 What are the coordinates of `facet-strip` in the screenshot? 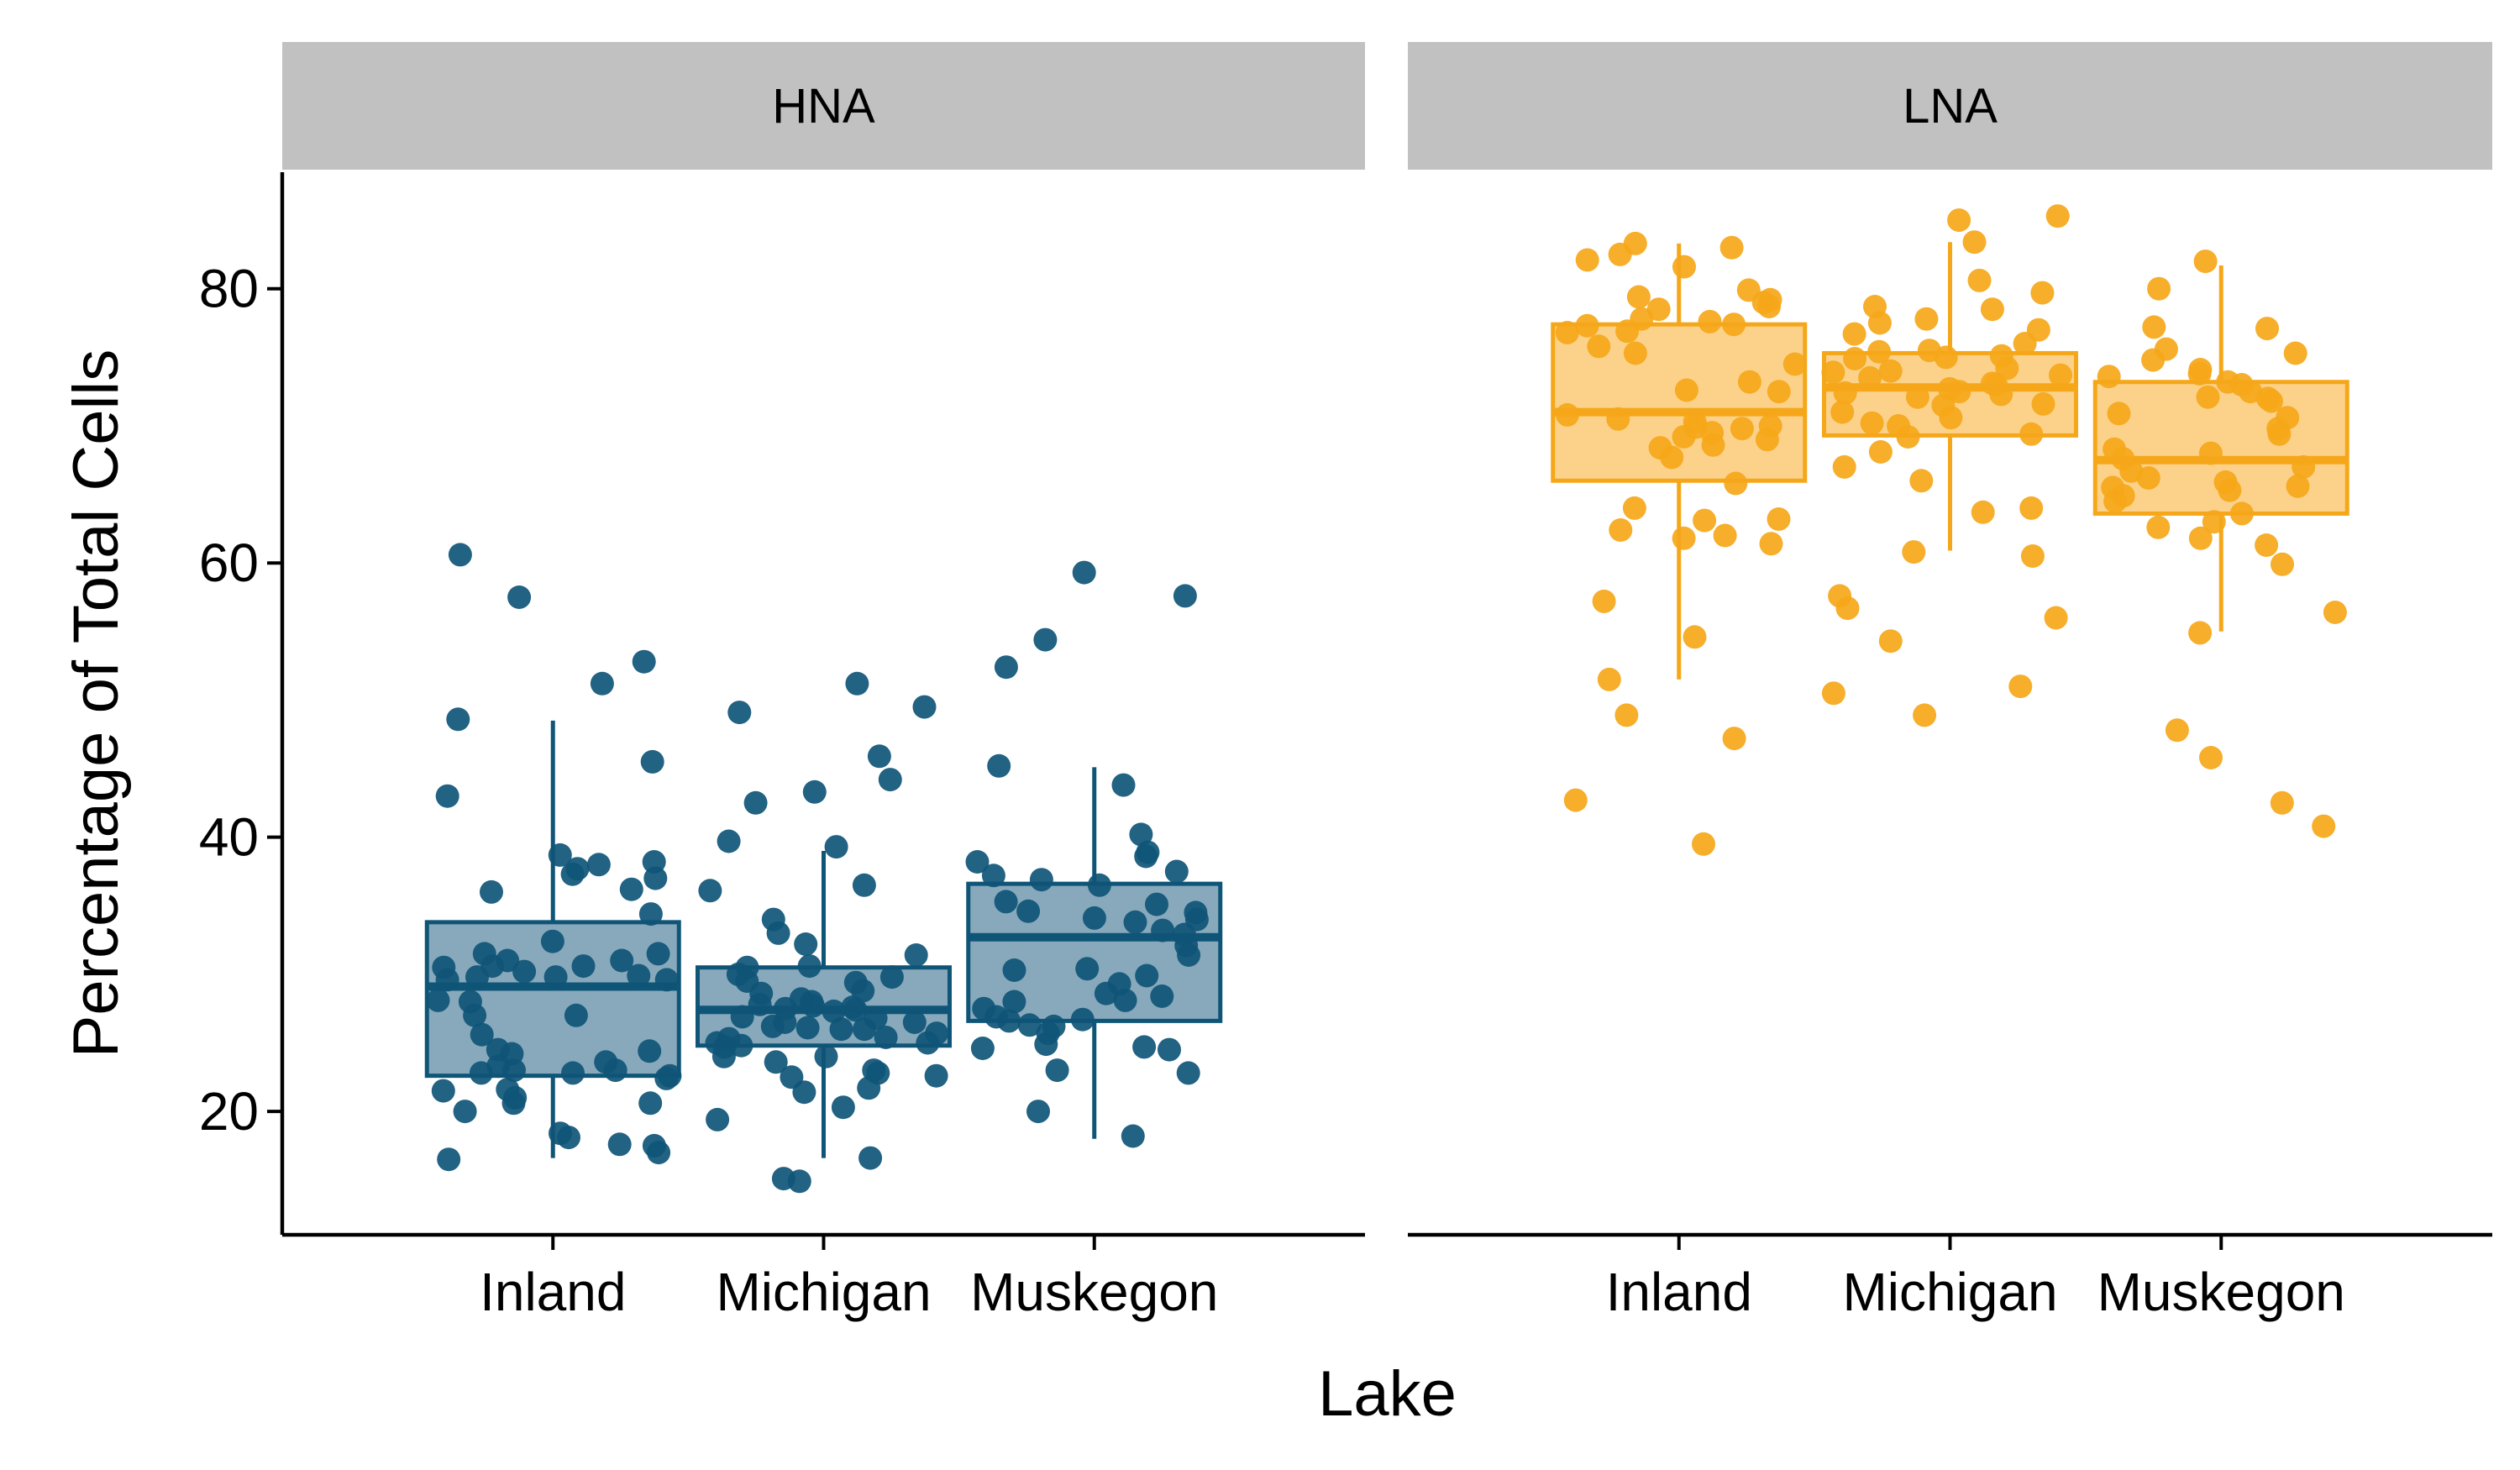 It's located at (1950, 106).